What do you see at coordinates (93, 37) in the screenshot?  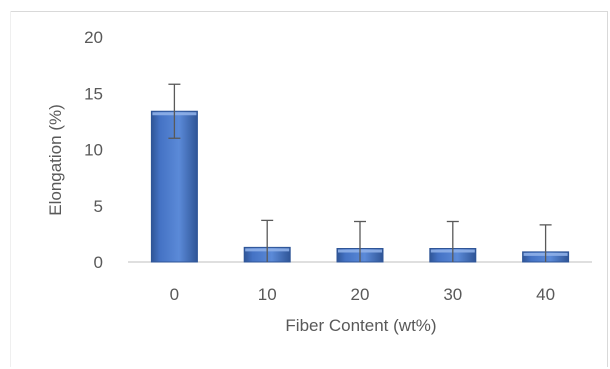 I see `y-tick-label: 20` at bounding box center [93, 37].